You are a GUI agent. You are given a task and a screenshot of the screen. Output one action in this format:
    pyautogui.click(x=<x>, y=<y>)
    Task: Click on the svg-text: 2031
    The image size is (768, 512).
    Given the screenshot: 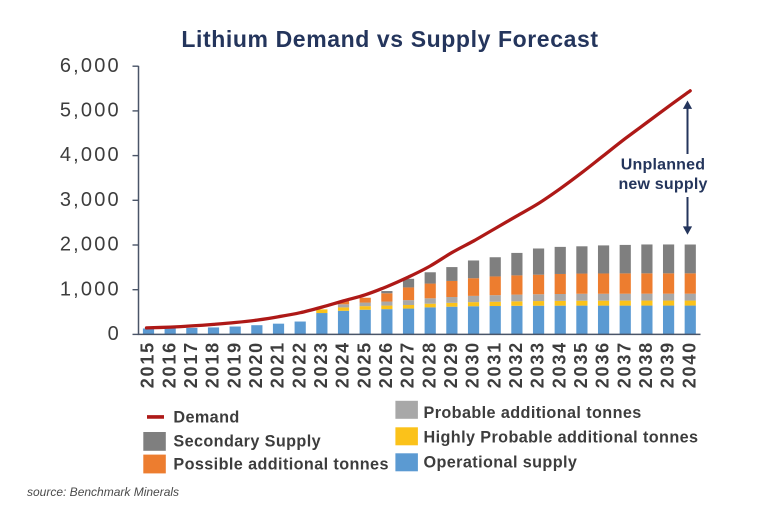 What is the action you would take?
    pyautogui.click(x=494, y=364)
    